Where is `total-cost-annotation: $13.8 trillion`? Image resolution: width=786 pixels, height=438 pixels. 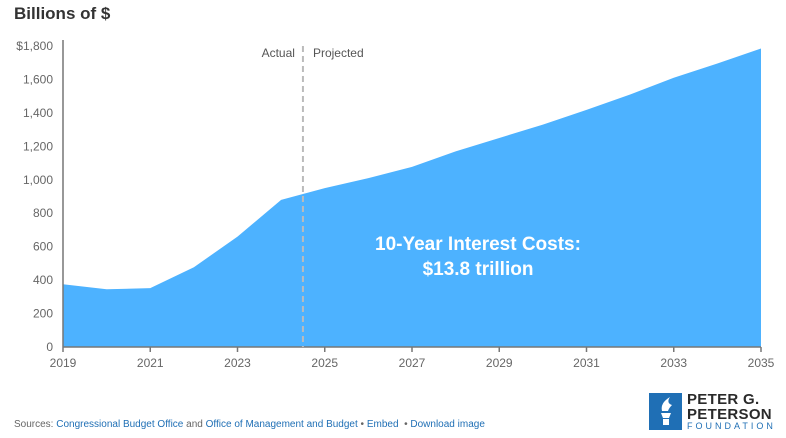
total-cost-annotation: $13.8 trillion is located at coordinates (478, 269).